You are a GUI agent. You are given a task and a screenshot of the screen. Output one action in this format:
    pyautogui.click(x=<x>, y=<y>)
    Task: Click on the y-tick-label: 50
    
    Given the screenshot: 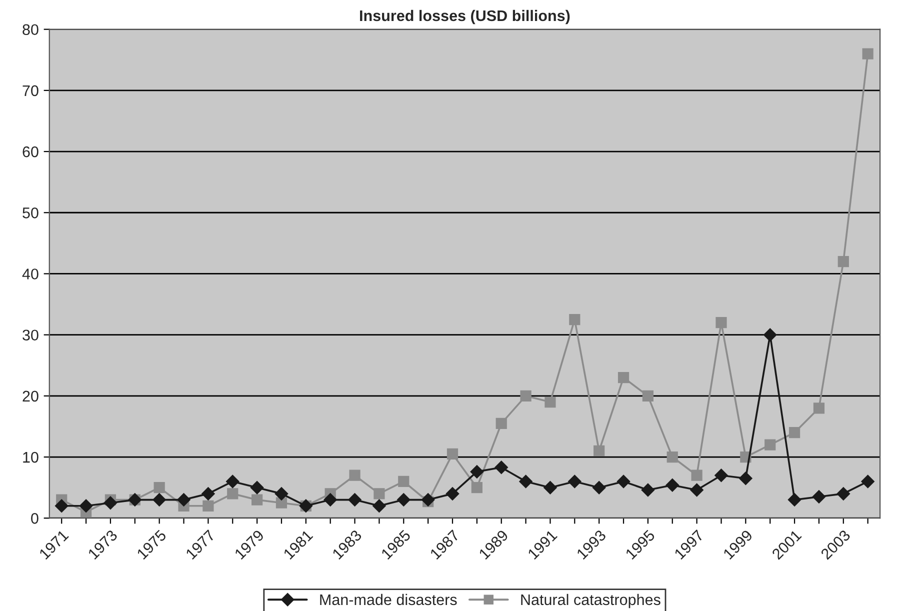 What is the action you would take?
    pyautogui.click(x=30, y=212)
    